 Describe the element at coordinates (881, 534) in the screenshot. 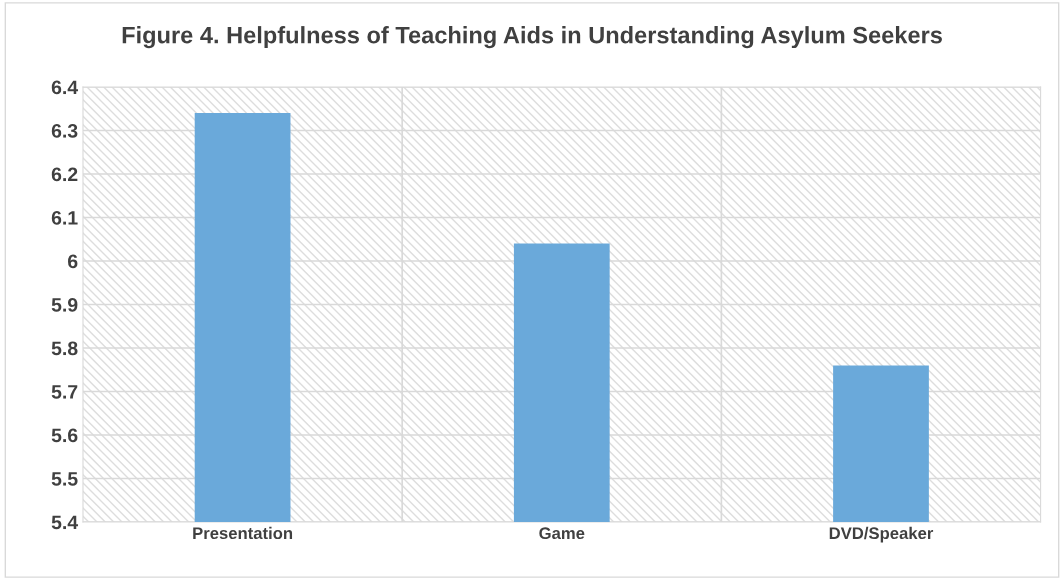

I see `x-tick-label: DVD/Speaker` at that location.